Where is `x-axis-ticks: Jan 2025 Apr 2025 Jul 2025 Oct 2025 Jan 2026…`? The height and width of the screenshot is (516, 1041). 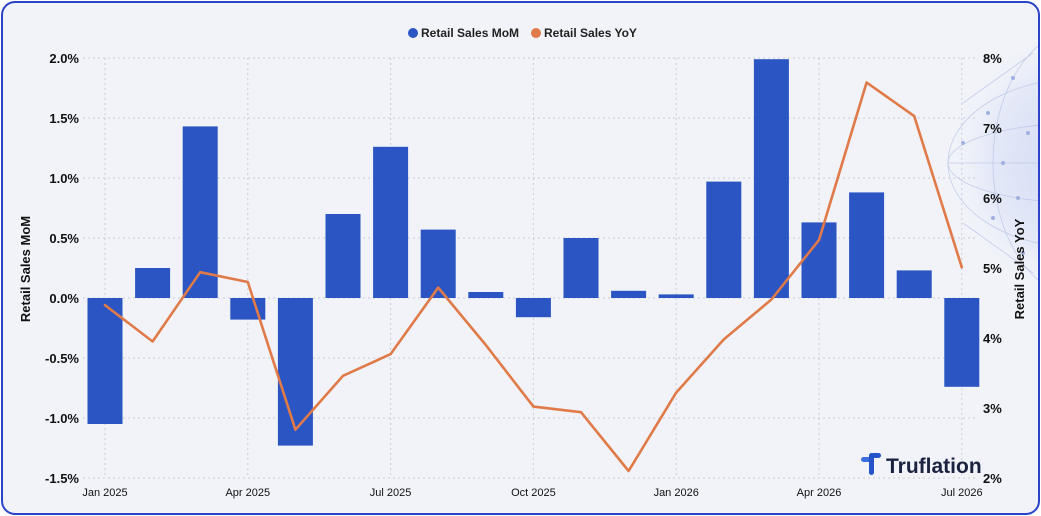
x-axis-ticks: Jan 2025 Apr 2025 Jul 2025 Oct 2025 Jan 2026… is located at coordinates (532, 493).